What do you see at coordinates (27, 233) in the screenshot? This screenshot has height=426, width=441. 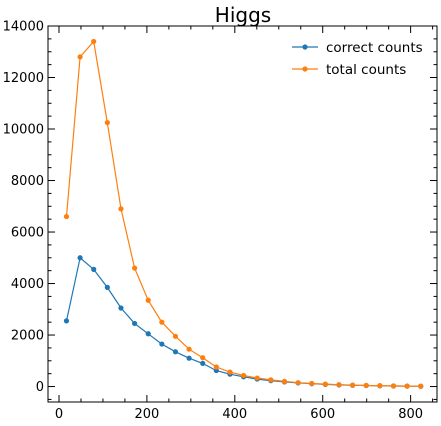 I see `y-tick-label: 6000` at bounding box center [27, 233].